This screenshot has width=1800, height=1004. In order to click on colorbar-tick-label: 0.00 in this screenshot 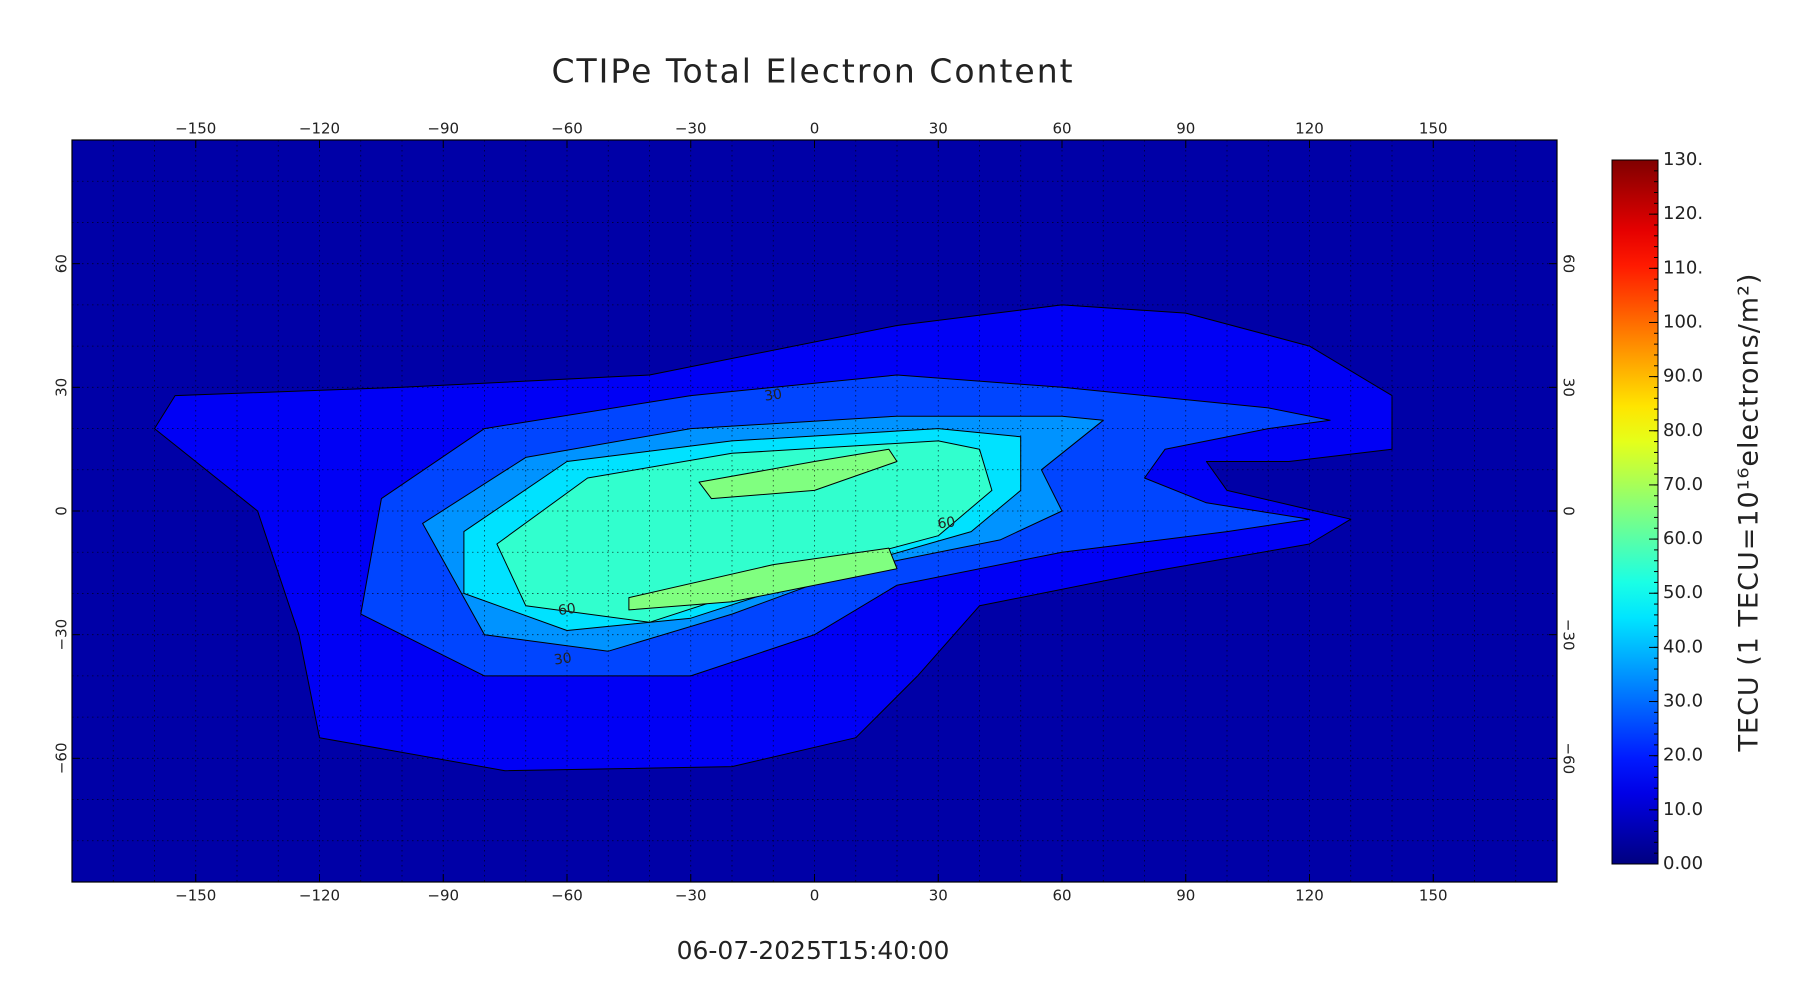, I will do `click(1683, 863)`.